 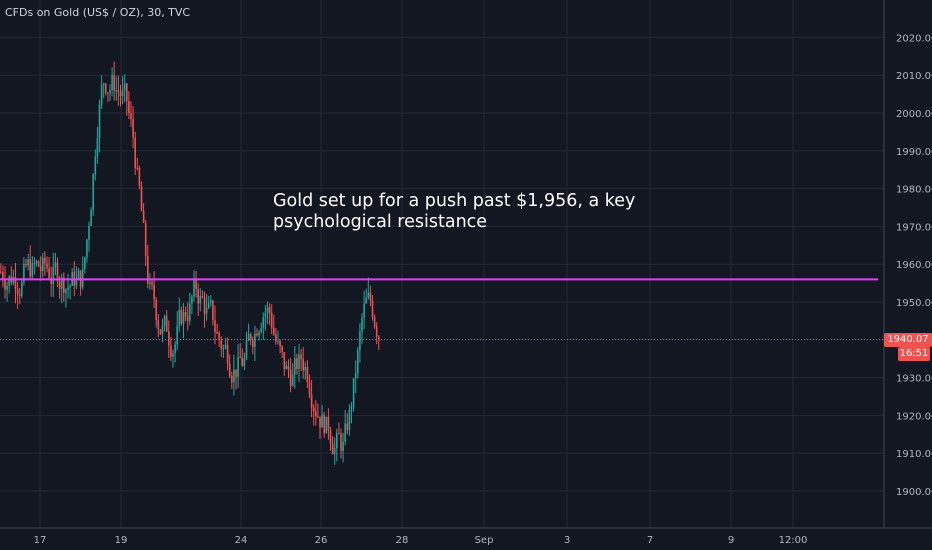 I want to click on y-tick-label: 1900.00, so click(x=914, y=492).